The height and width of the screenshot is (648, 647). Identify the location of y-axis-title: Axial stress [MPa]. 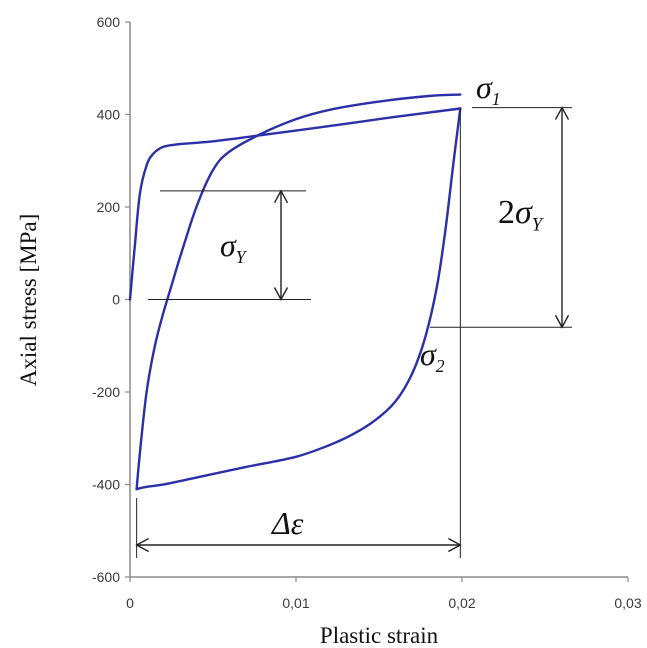
(28, 300).